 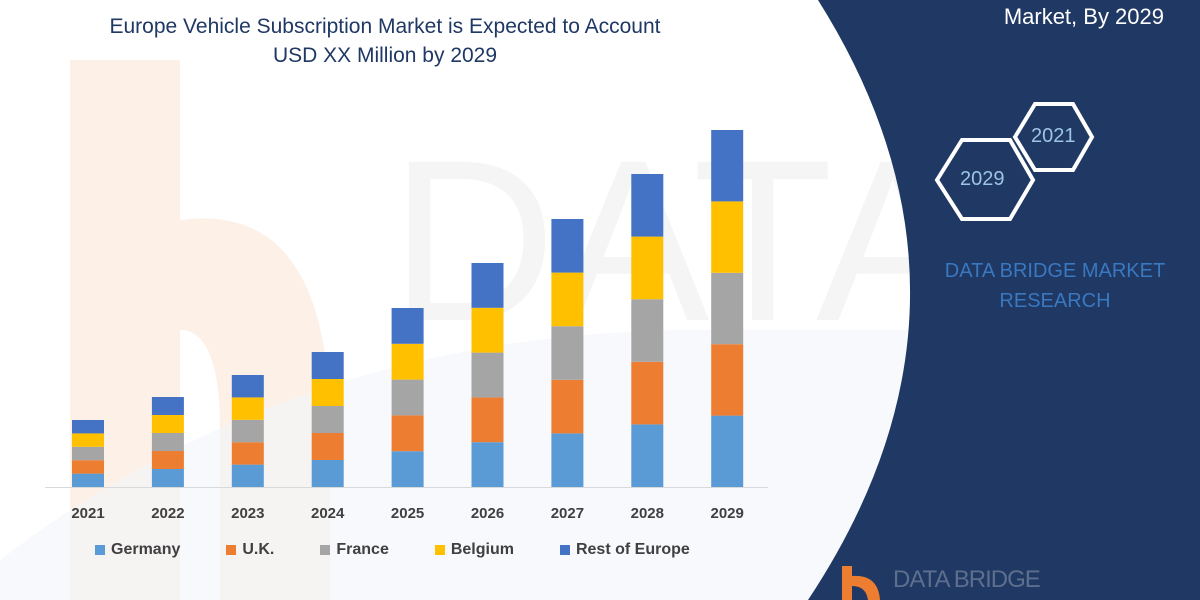 What do you see at coordinates (247, 513) in the screenshot?
I see `x-tick-label: 2023` at bounding box center [247, 513].